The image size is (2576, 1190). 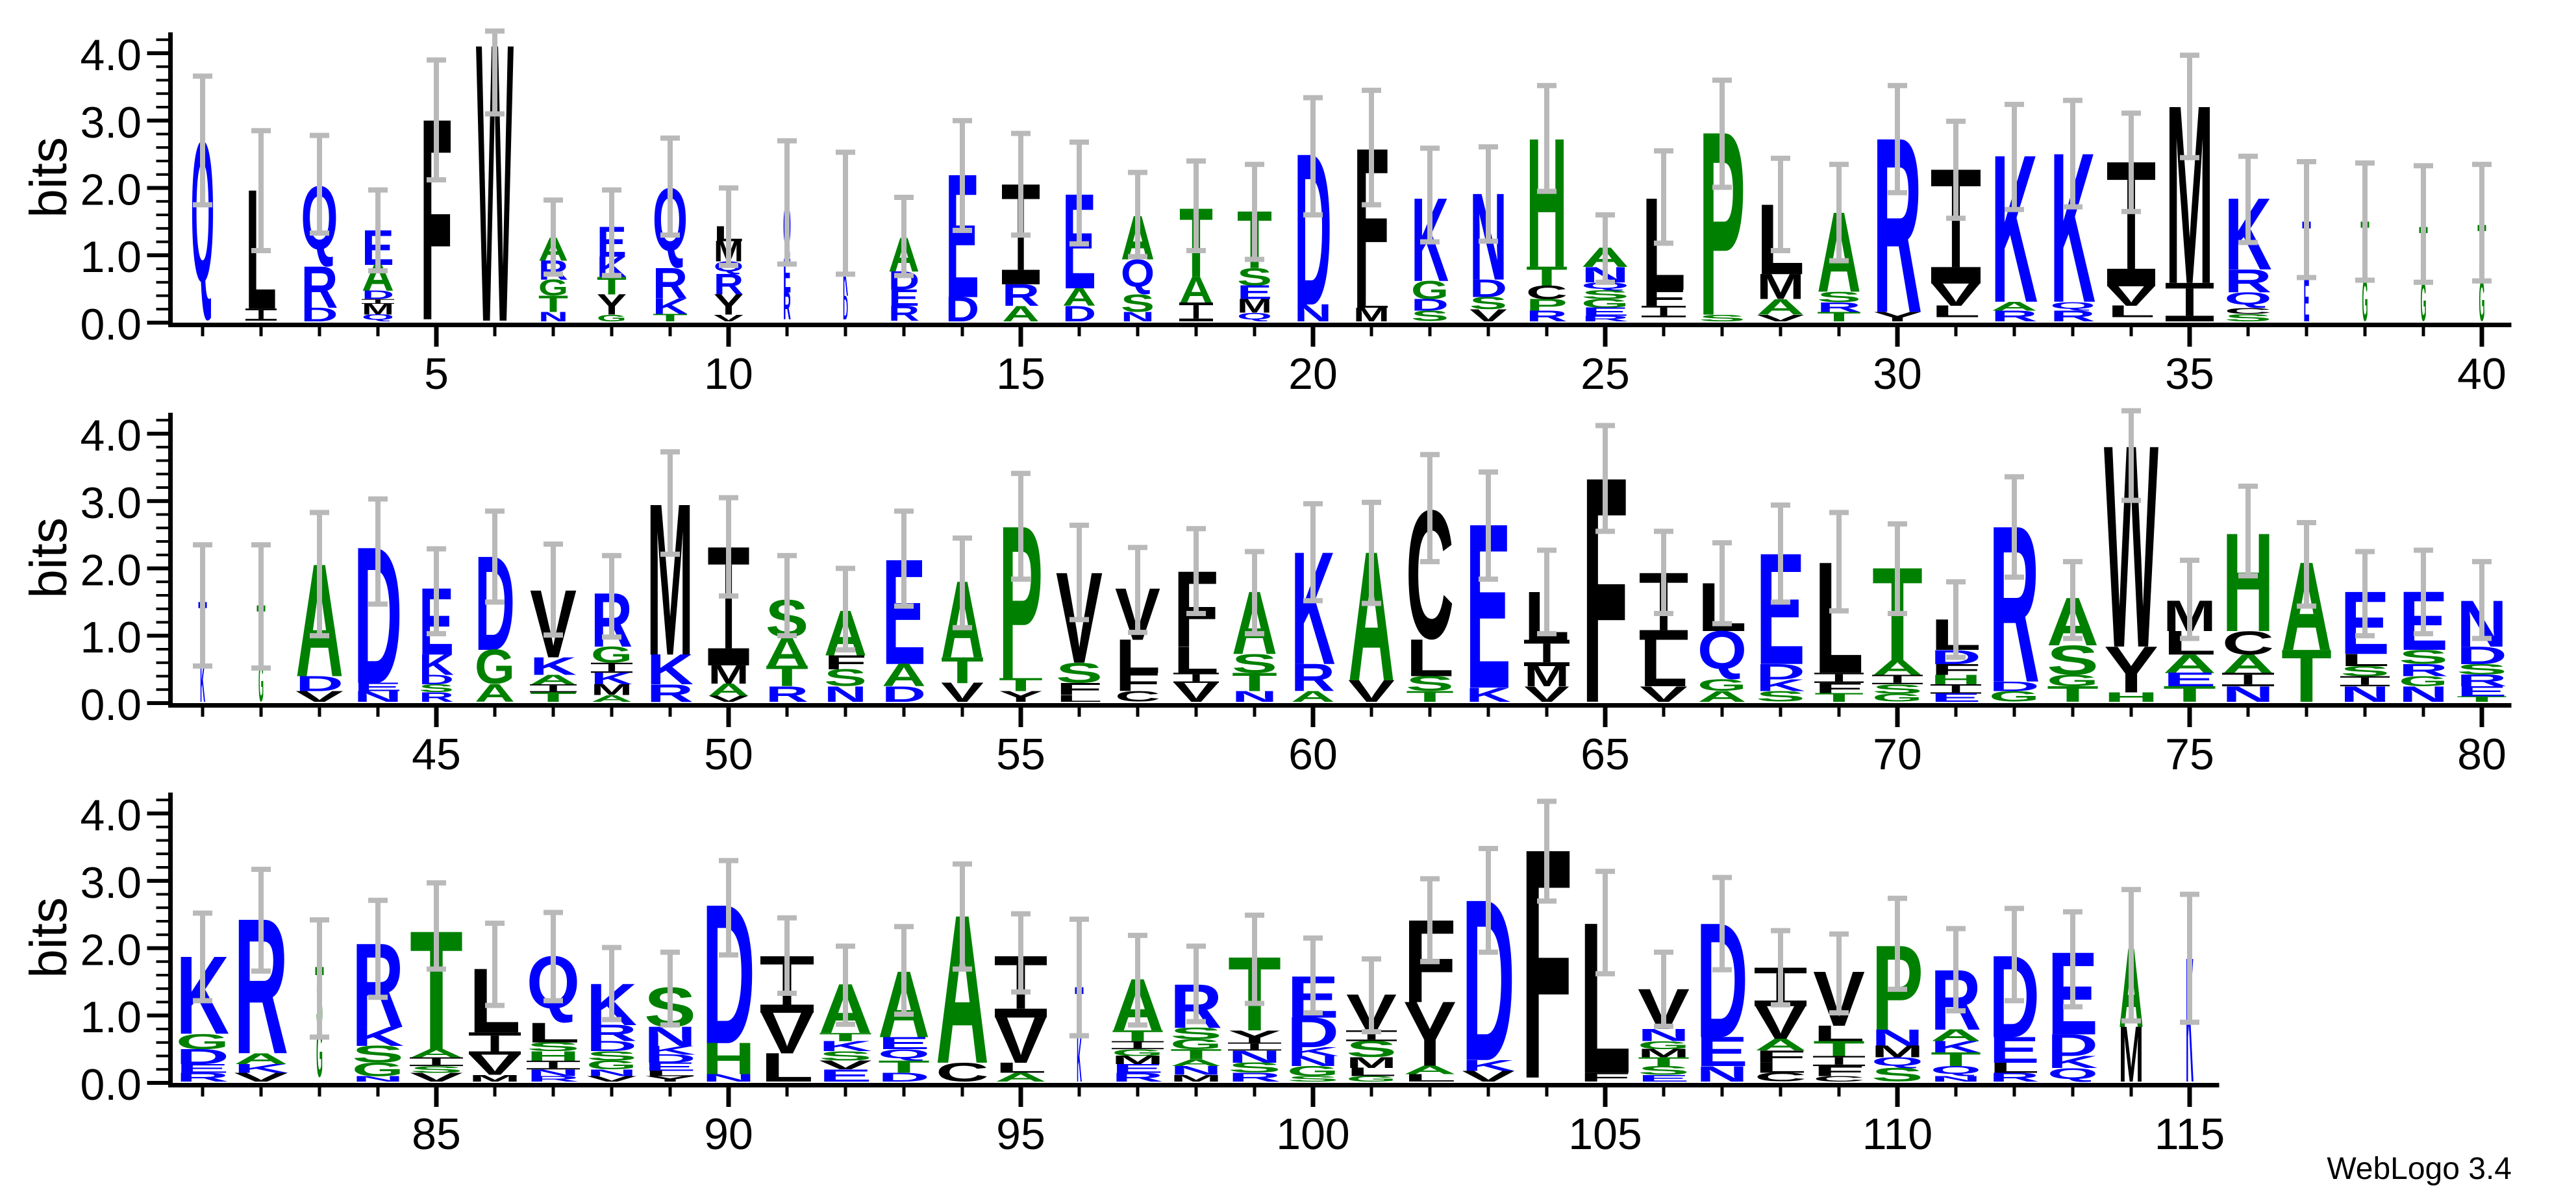 I want to click on svg-text: 3.0, so click(x=111, y=122).